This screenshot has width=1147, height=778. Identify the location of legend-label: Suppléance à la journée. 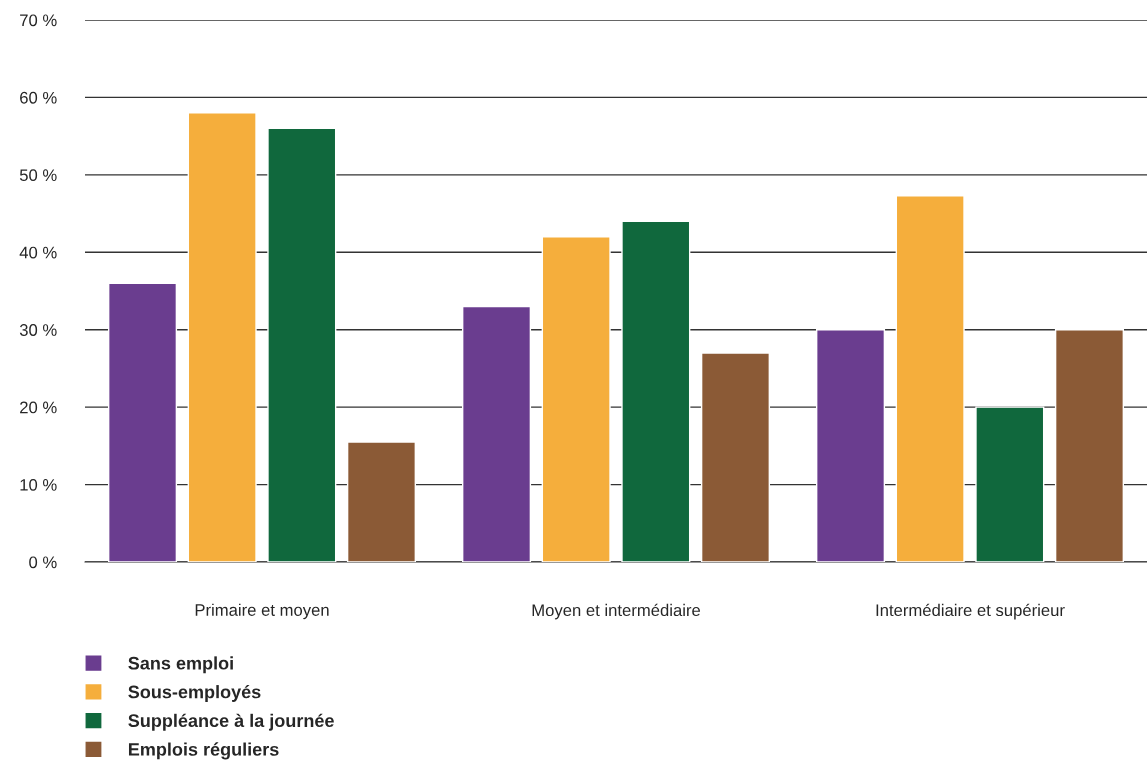
(231, 722).